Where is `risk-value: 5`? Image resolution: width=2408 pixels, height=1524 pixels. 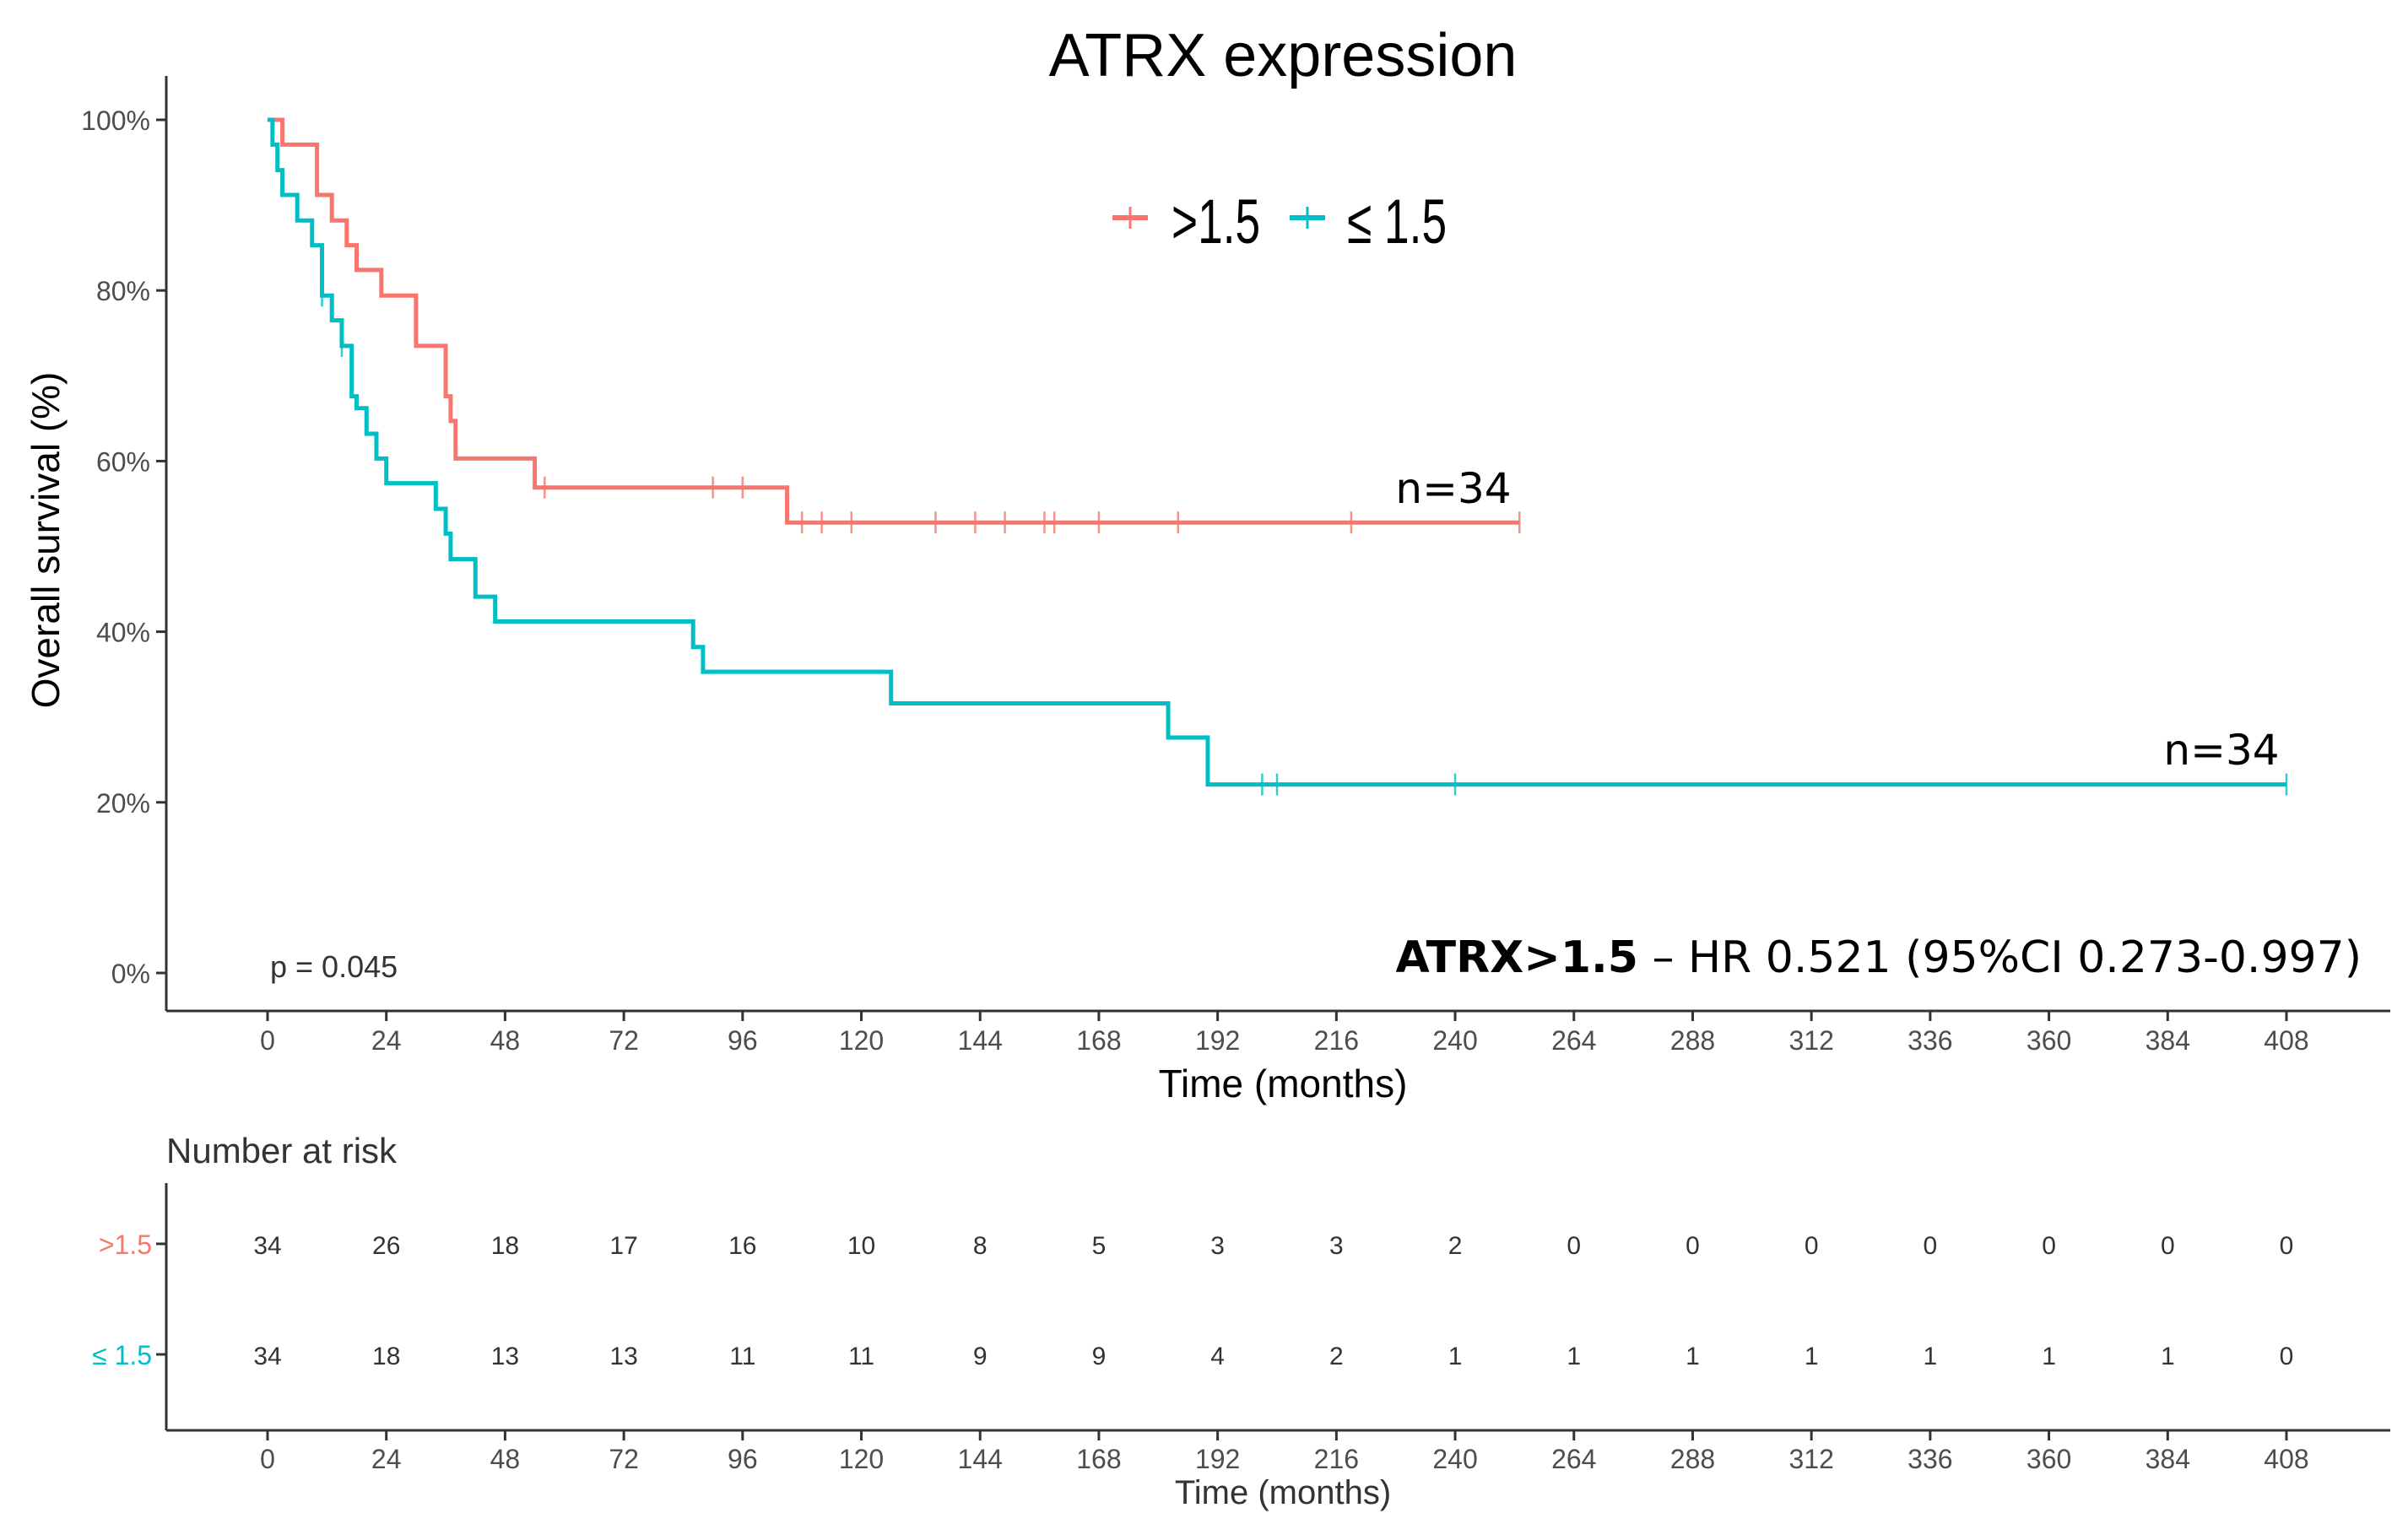
risk-value: 5 is located at coordinates (1099, 1246).